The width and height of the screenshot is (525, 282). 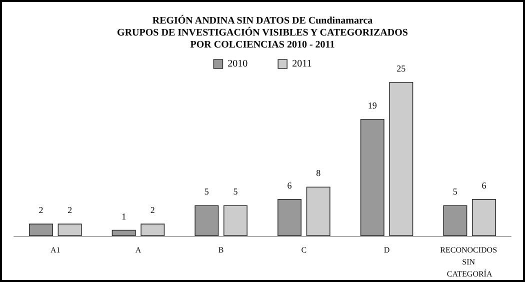 What do you see at coordinates (470, 262) in the screenshot?
I see `x-tick-label: RECONOCIDOS SIN CATEGORÍA` at bounding box center [470, 262].